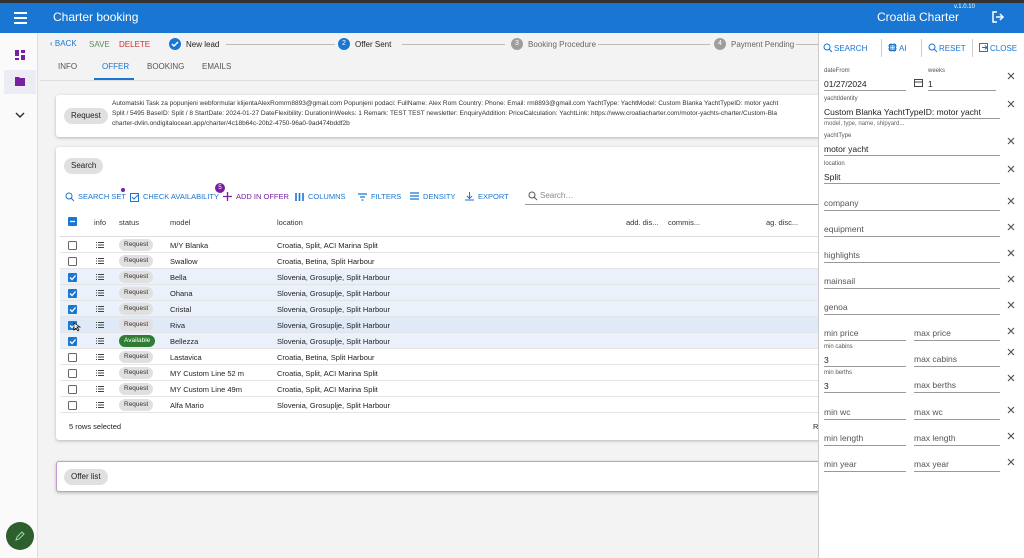 The width and height of the screenshot is (1024, 558). I want to click on status-chip: Request, so click(136, 277).